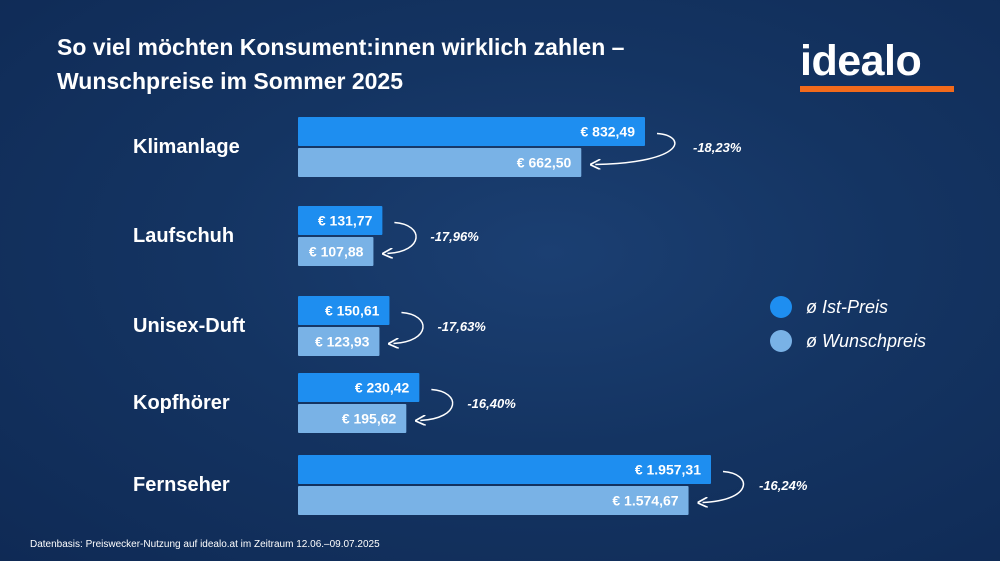 This screenshot has width=1000, height=561. What do you see at coordinates (493, 500) in the screenshot?
I see `bar-wunsch-fernseher` at bounding box center [493, 500].